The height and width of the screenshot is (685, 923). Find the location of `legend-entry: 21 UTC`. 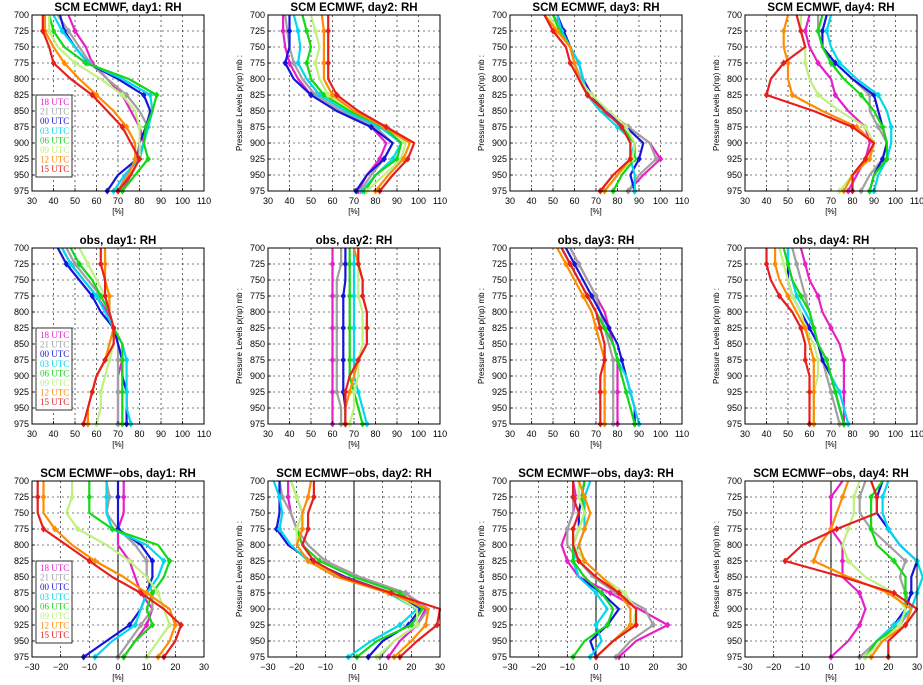

legend-entry: 21 UTC is located at coordinates (54, 345).